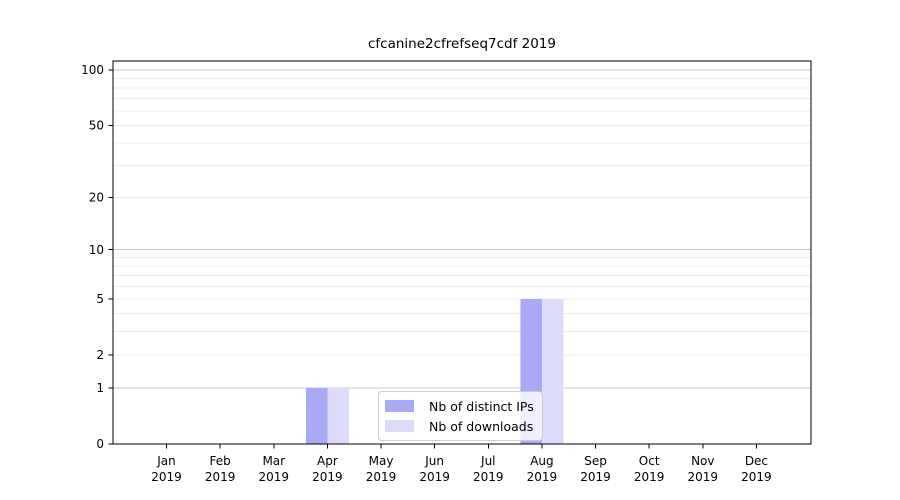 This screenshot has height=500, width=900. Describe the element at coordinates (381, 461) in the screenshot. I see `x-tick-label-month: May` at that location.